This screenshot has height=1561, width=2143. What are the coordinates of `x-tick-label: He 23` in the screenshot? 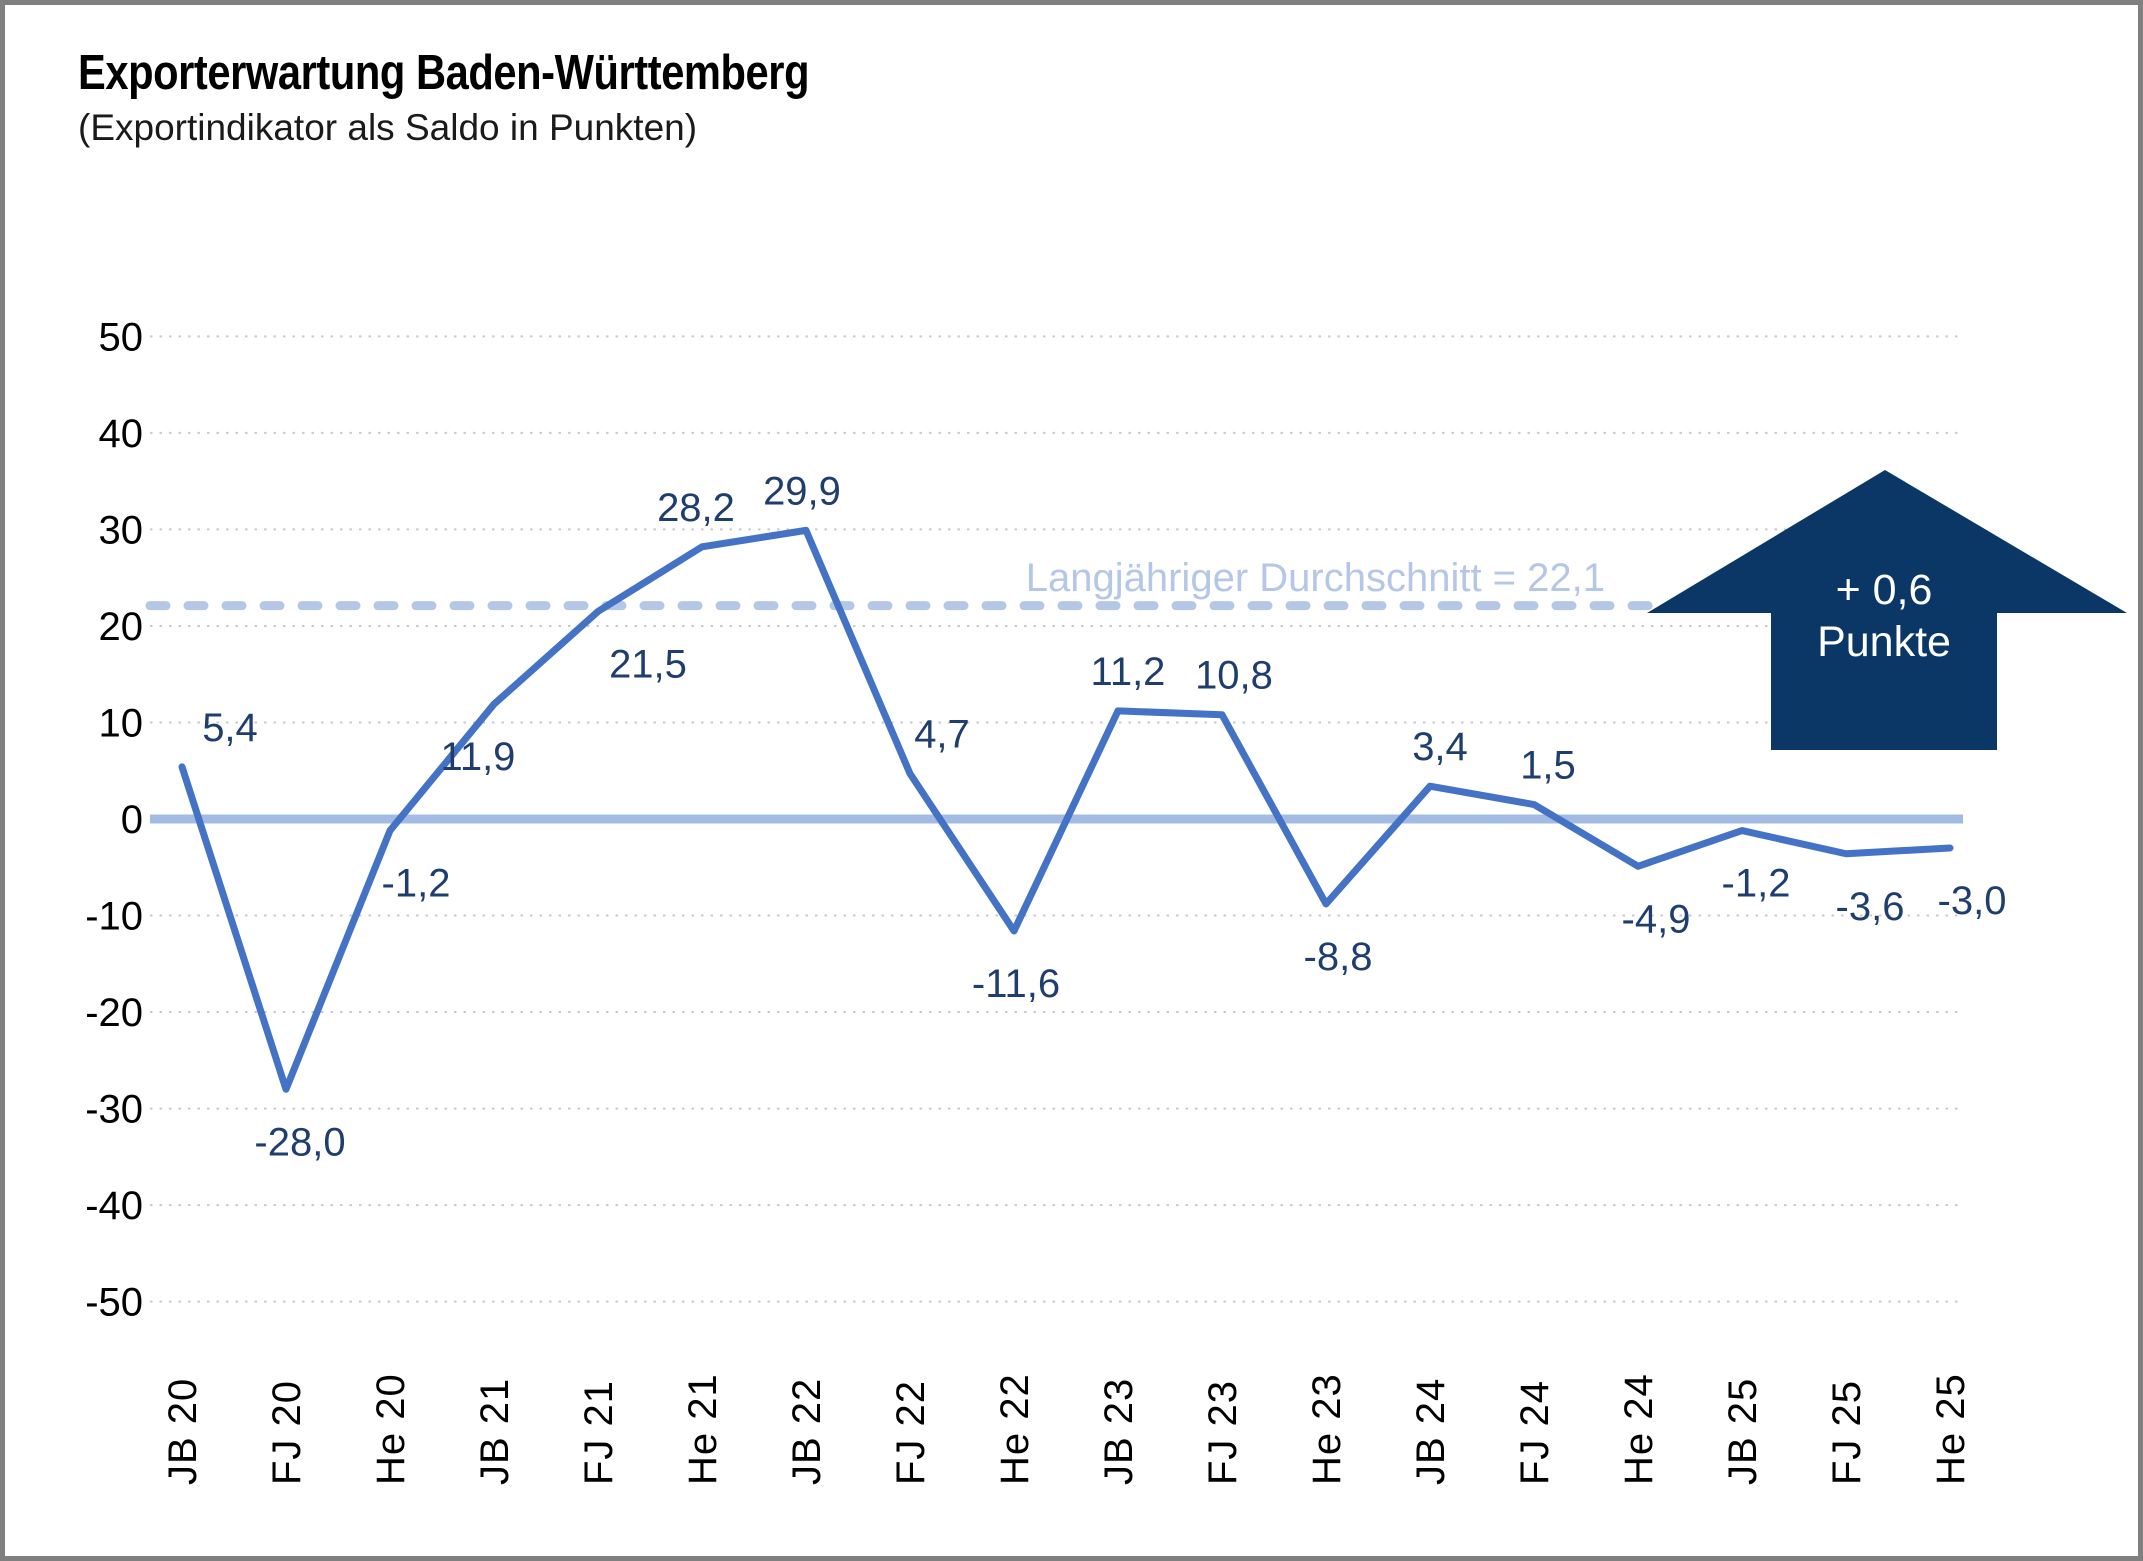 It's located at (1327, 1429).